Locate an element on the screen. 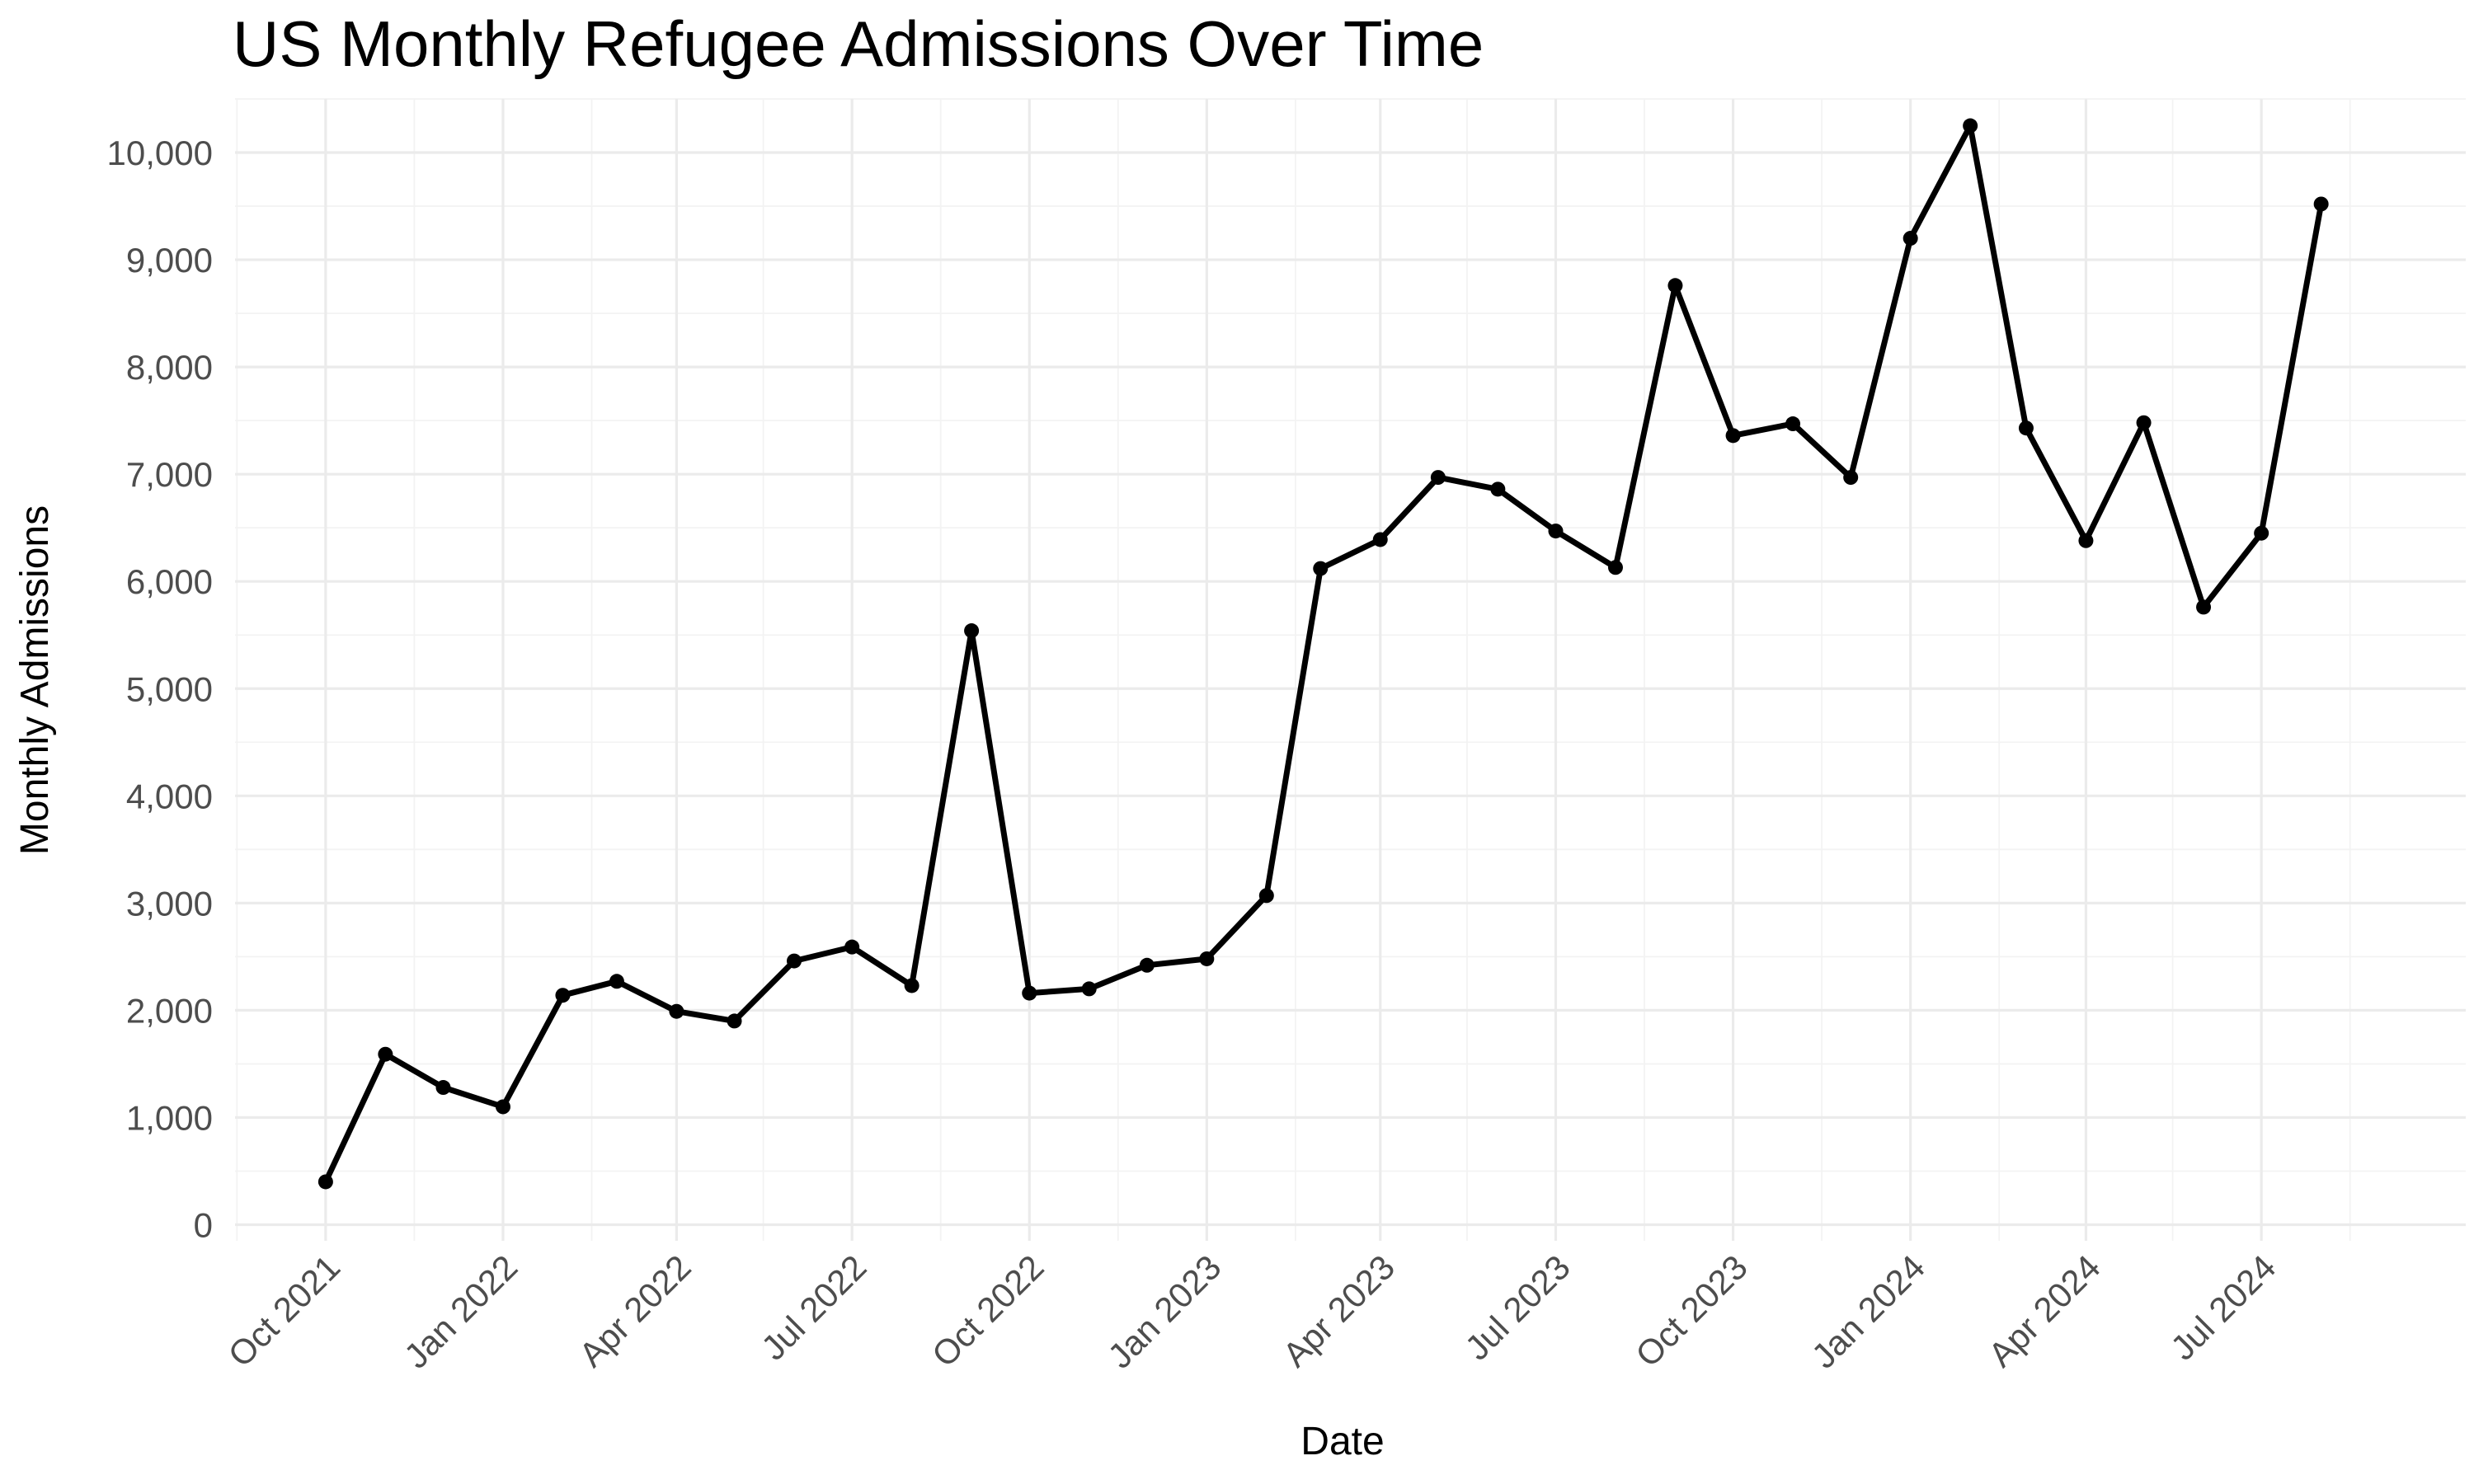 The width and height of the screenshot is (2474, 1484). x-tick-label: Jul 2024 is located at coordinates (2223, 1307).